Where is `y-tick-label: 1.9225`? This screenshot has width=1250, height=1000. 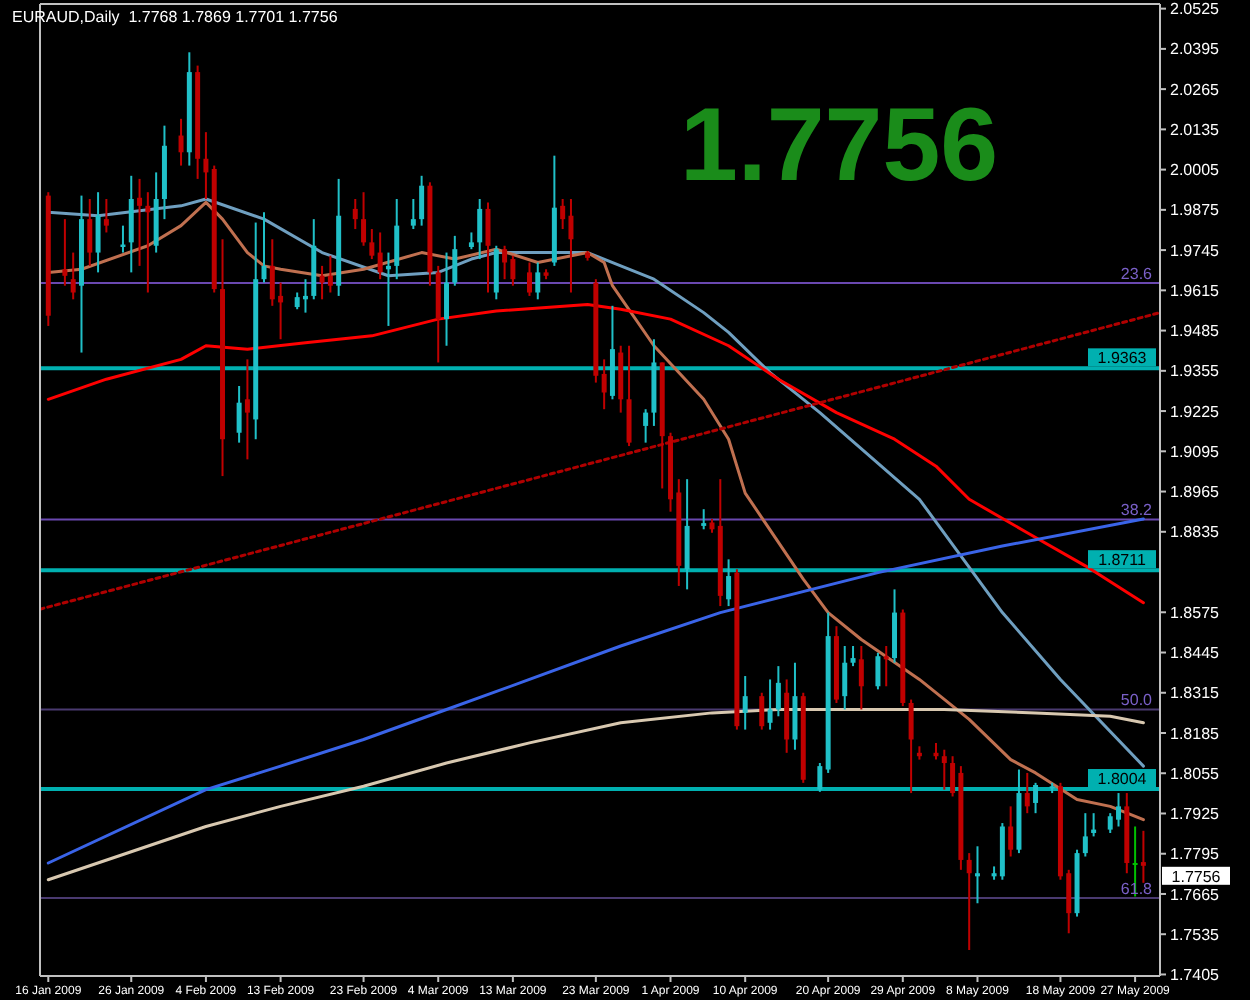
y-tick-label: 1.9225 is located at coordinates (1195, 411).